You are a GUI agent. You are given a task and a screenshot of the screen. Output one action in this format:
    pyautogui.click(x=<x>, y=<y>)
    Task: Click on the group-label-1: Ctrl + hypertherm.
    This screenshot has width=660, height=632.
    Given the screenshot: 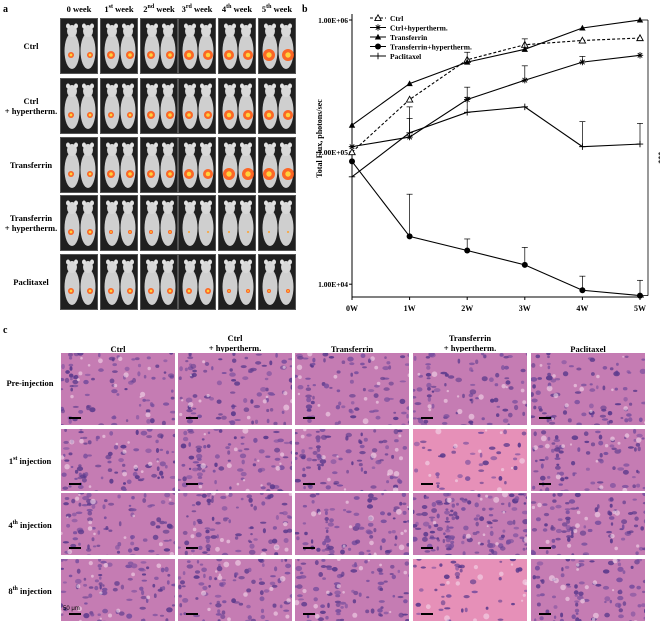 What is the action you would take?
    pyautogui.click(x=31, y=106)
    